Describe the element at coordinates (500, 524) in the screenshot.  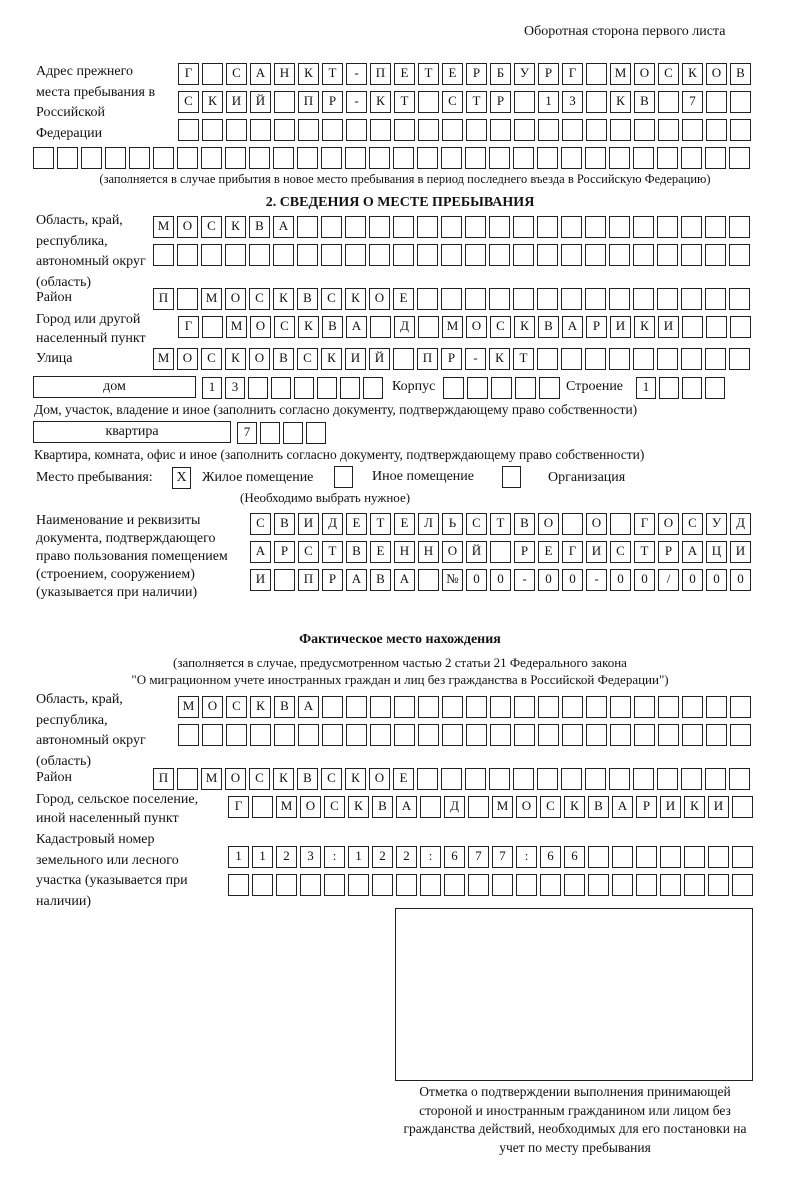
I see `document-cell: Т` at that location.